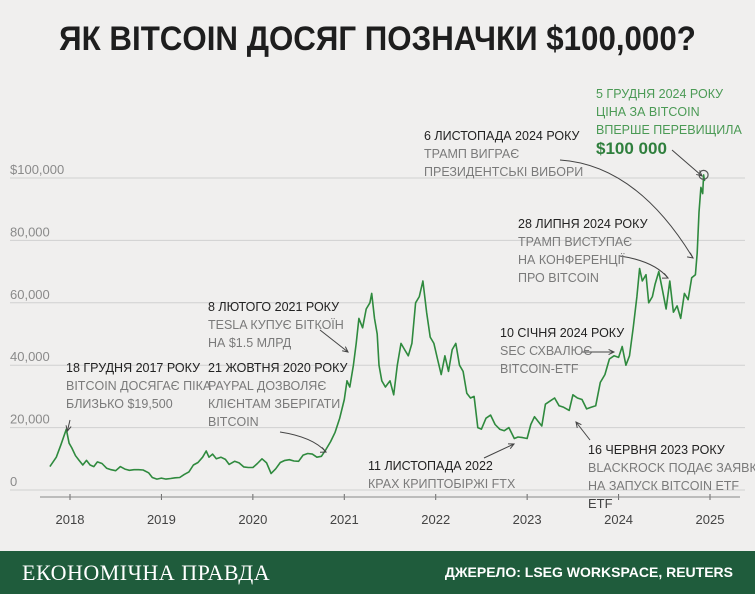 Image resolution: width=755 pixels, height=594 pixels. Describe the element at coordinates (656, 450) in the screenshot. I see `annotation-date: 16 ЧЕРВНЯ 2023 РОКУ` at that location.